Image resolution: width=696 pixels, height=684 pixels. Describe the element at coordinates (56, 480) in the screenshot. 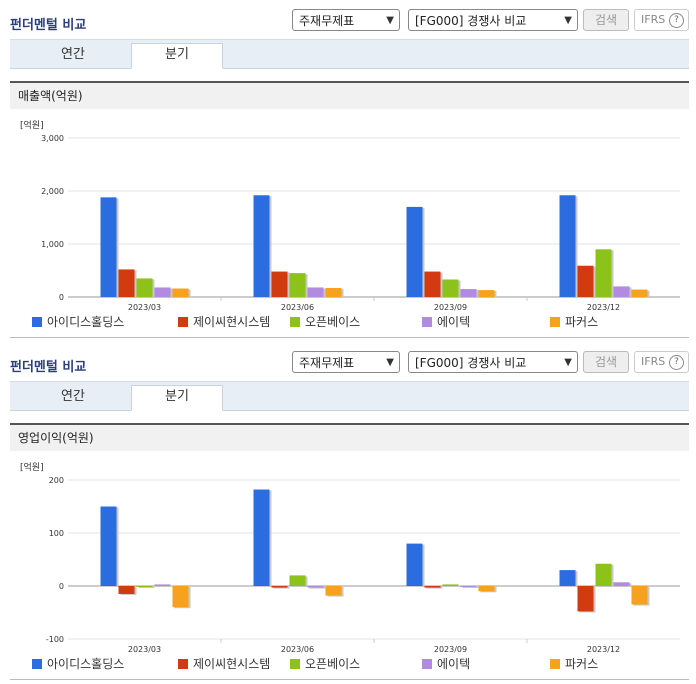

I see `y-tick-label: 200` at that location.